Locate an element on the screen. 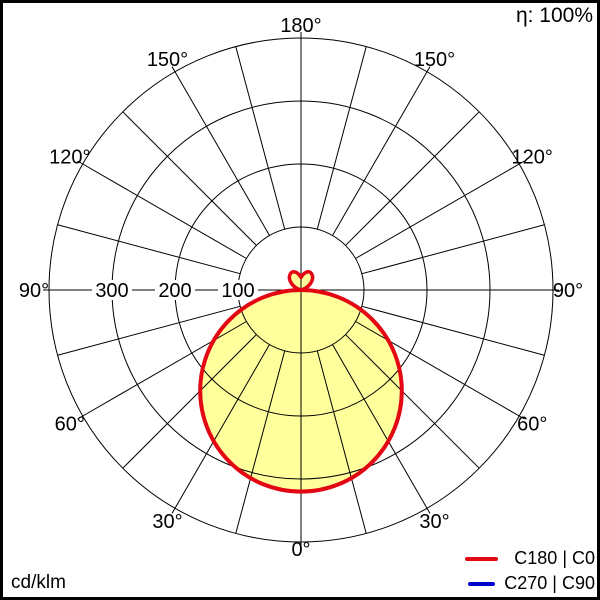 This screenshot has height=600, width=600. radial-tick-label: 300 is located at coordinates (111, 291).